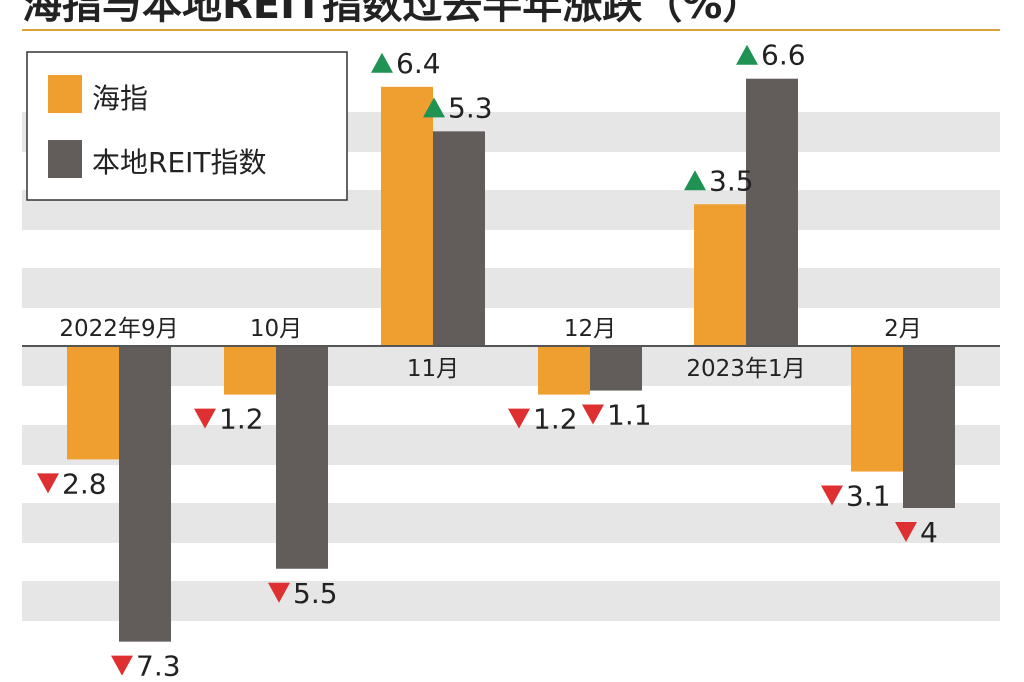 The image size is (1024, 682). What do you see at coordinates (315, 593) in the screenshot?
I see `data-label-value: 5.5` at bounding box center [315, 593].